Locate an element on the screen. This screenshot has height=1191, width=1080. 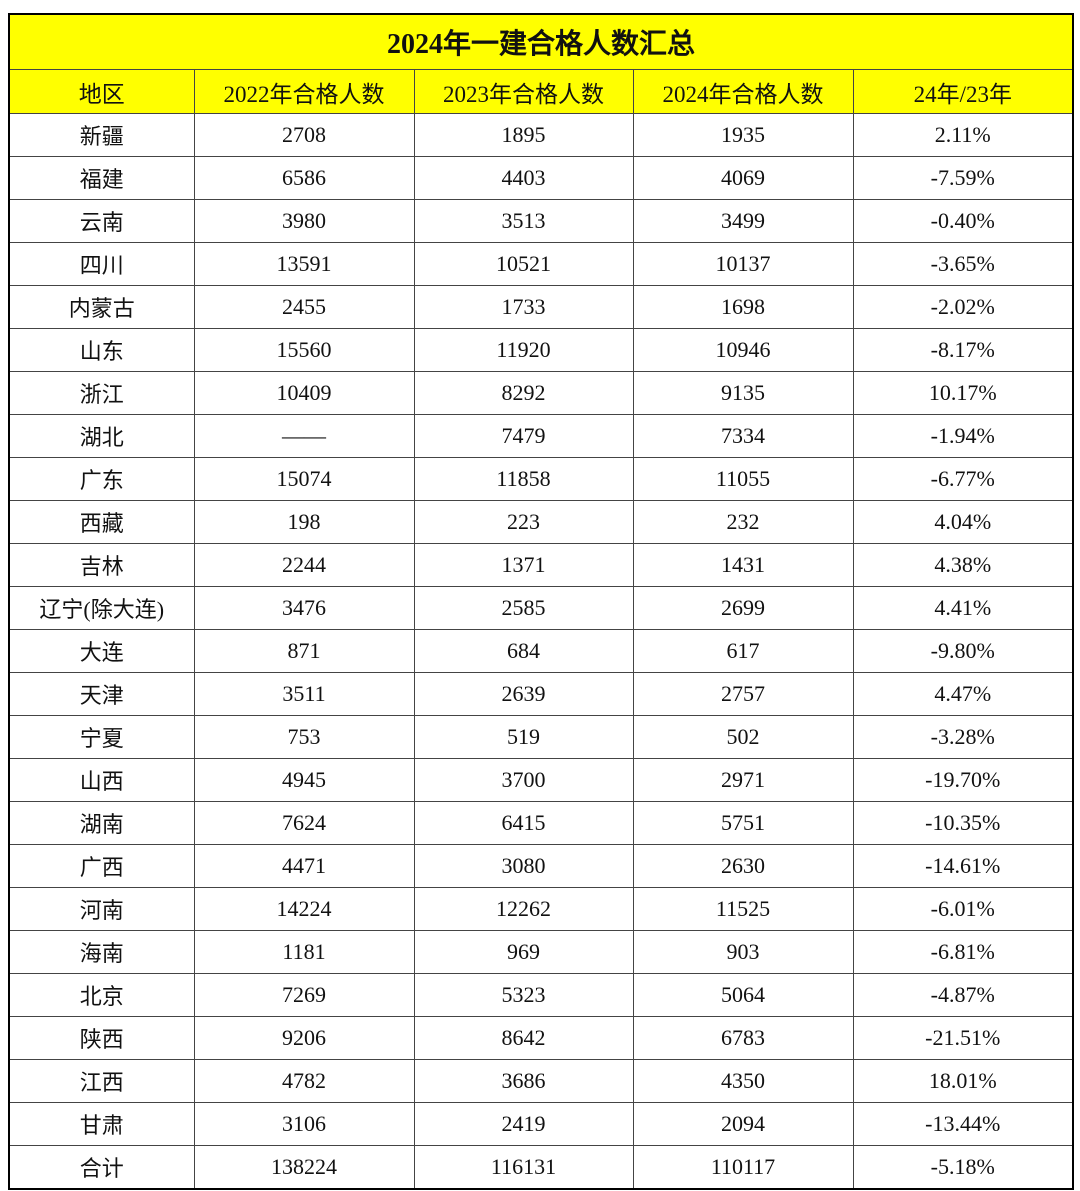
value-cell: 4069 is located at coordinates (743, 178).